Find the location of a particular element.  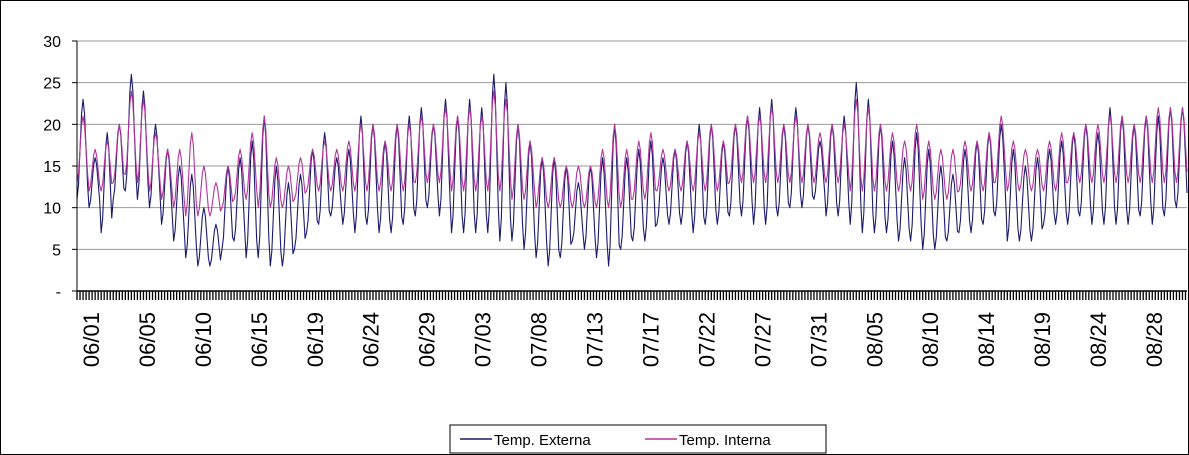

x-tick-label: 08/28 is located at coordinates (1154, 339).